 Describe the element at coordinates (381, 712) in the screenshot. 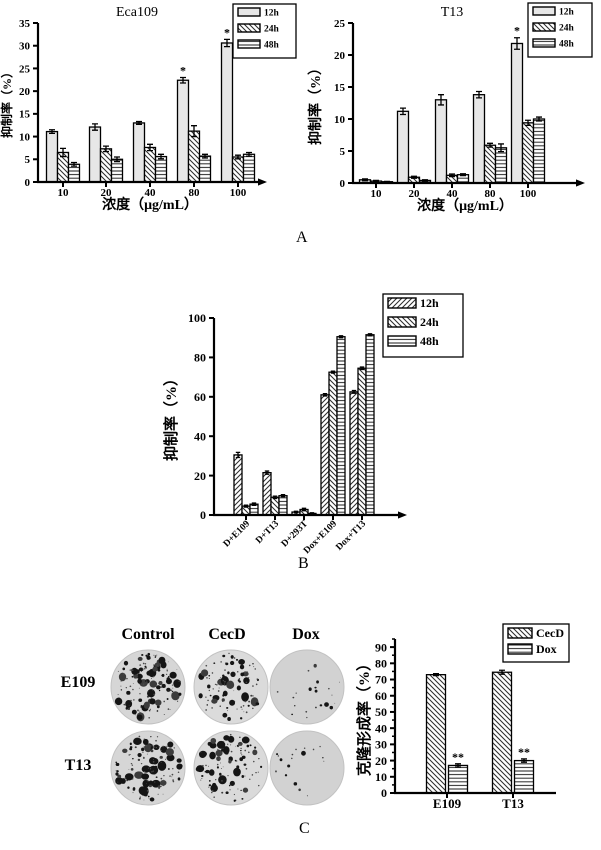

I see `svg-text: 50` at that location.